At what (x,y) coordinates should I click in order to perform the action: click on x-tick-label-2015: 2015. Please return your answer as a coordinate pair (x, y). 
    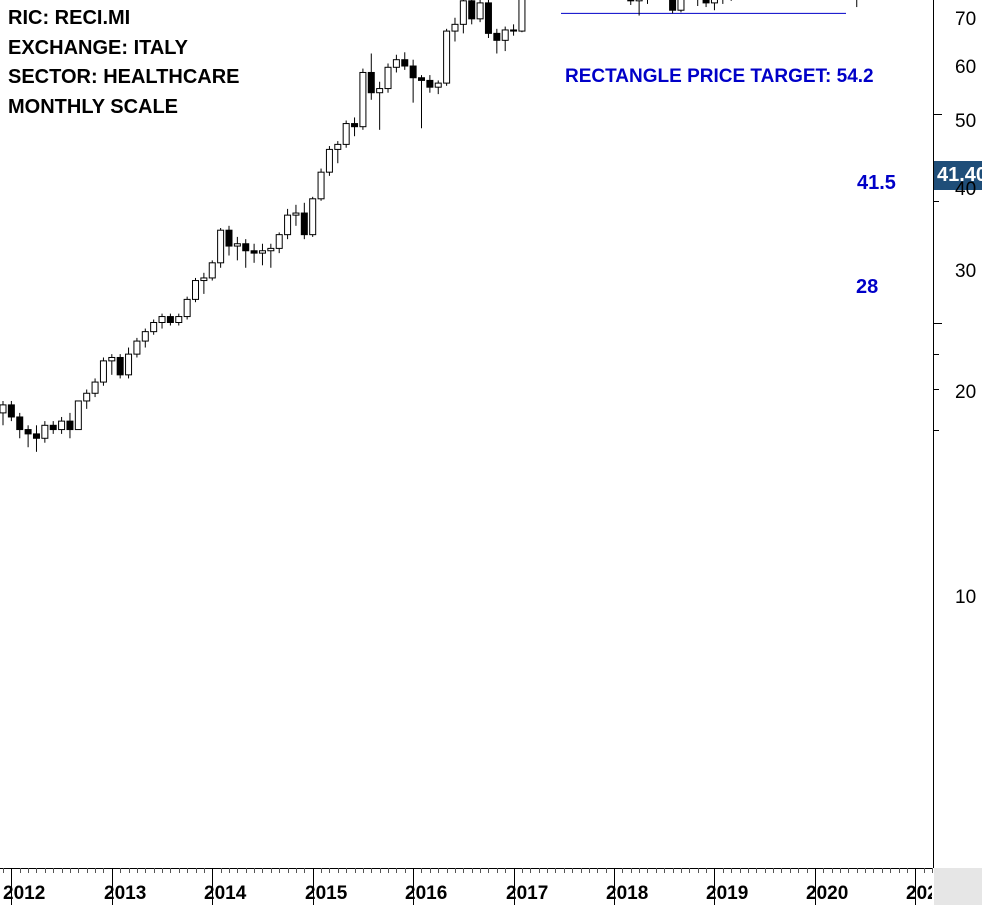
    Looking at the image, I should click on (326, 893).